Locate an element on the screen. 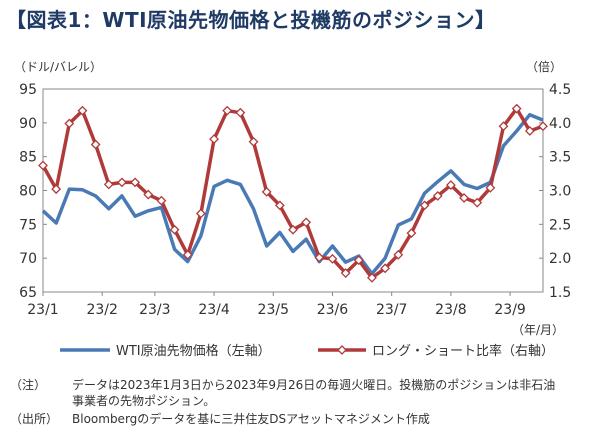  left-tick-label: 85 is located at coordinates (28, 158).